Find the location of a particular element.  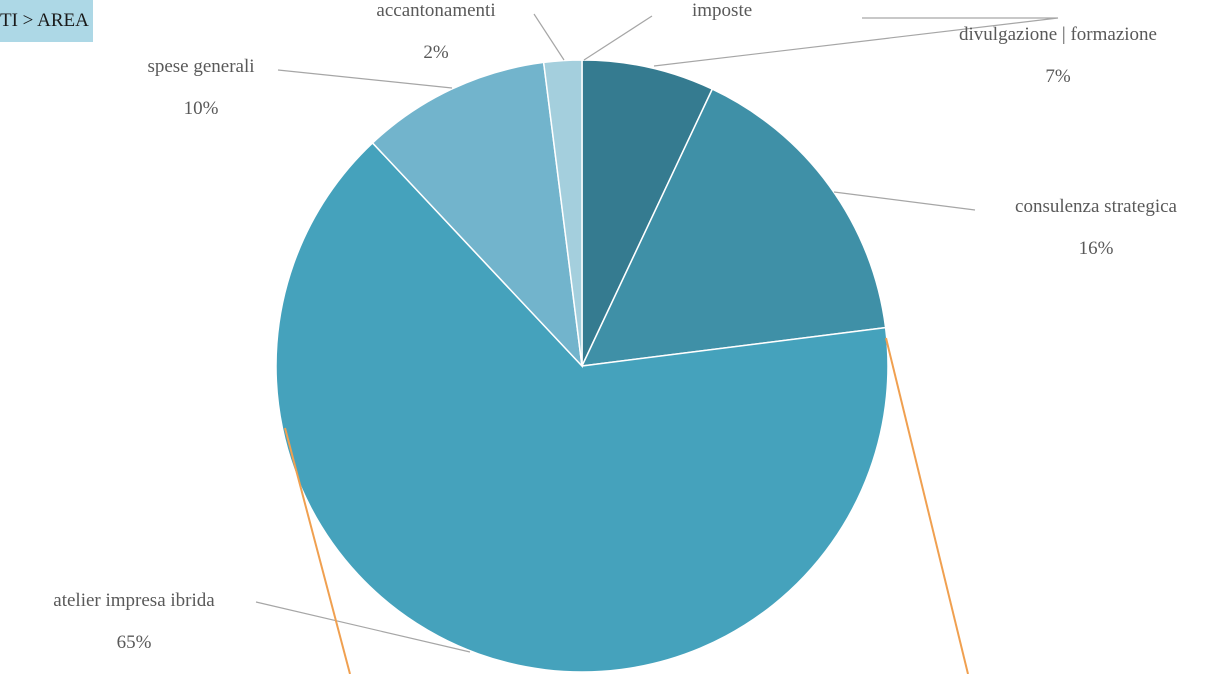

leader-line-divulgazione-formazione is located at coordinates (856, 42).